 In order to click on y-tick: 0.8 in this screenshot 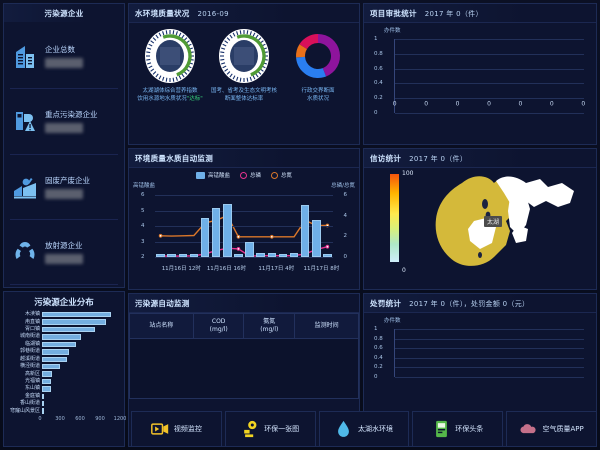, I will do `click(378, 338)`.